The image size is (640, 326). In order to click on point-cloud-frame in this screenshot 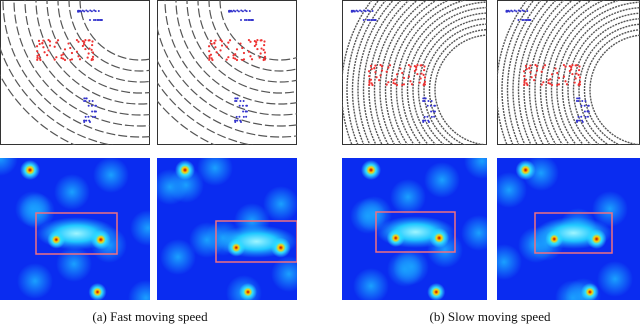, I will do `click(75, 72)`.